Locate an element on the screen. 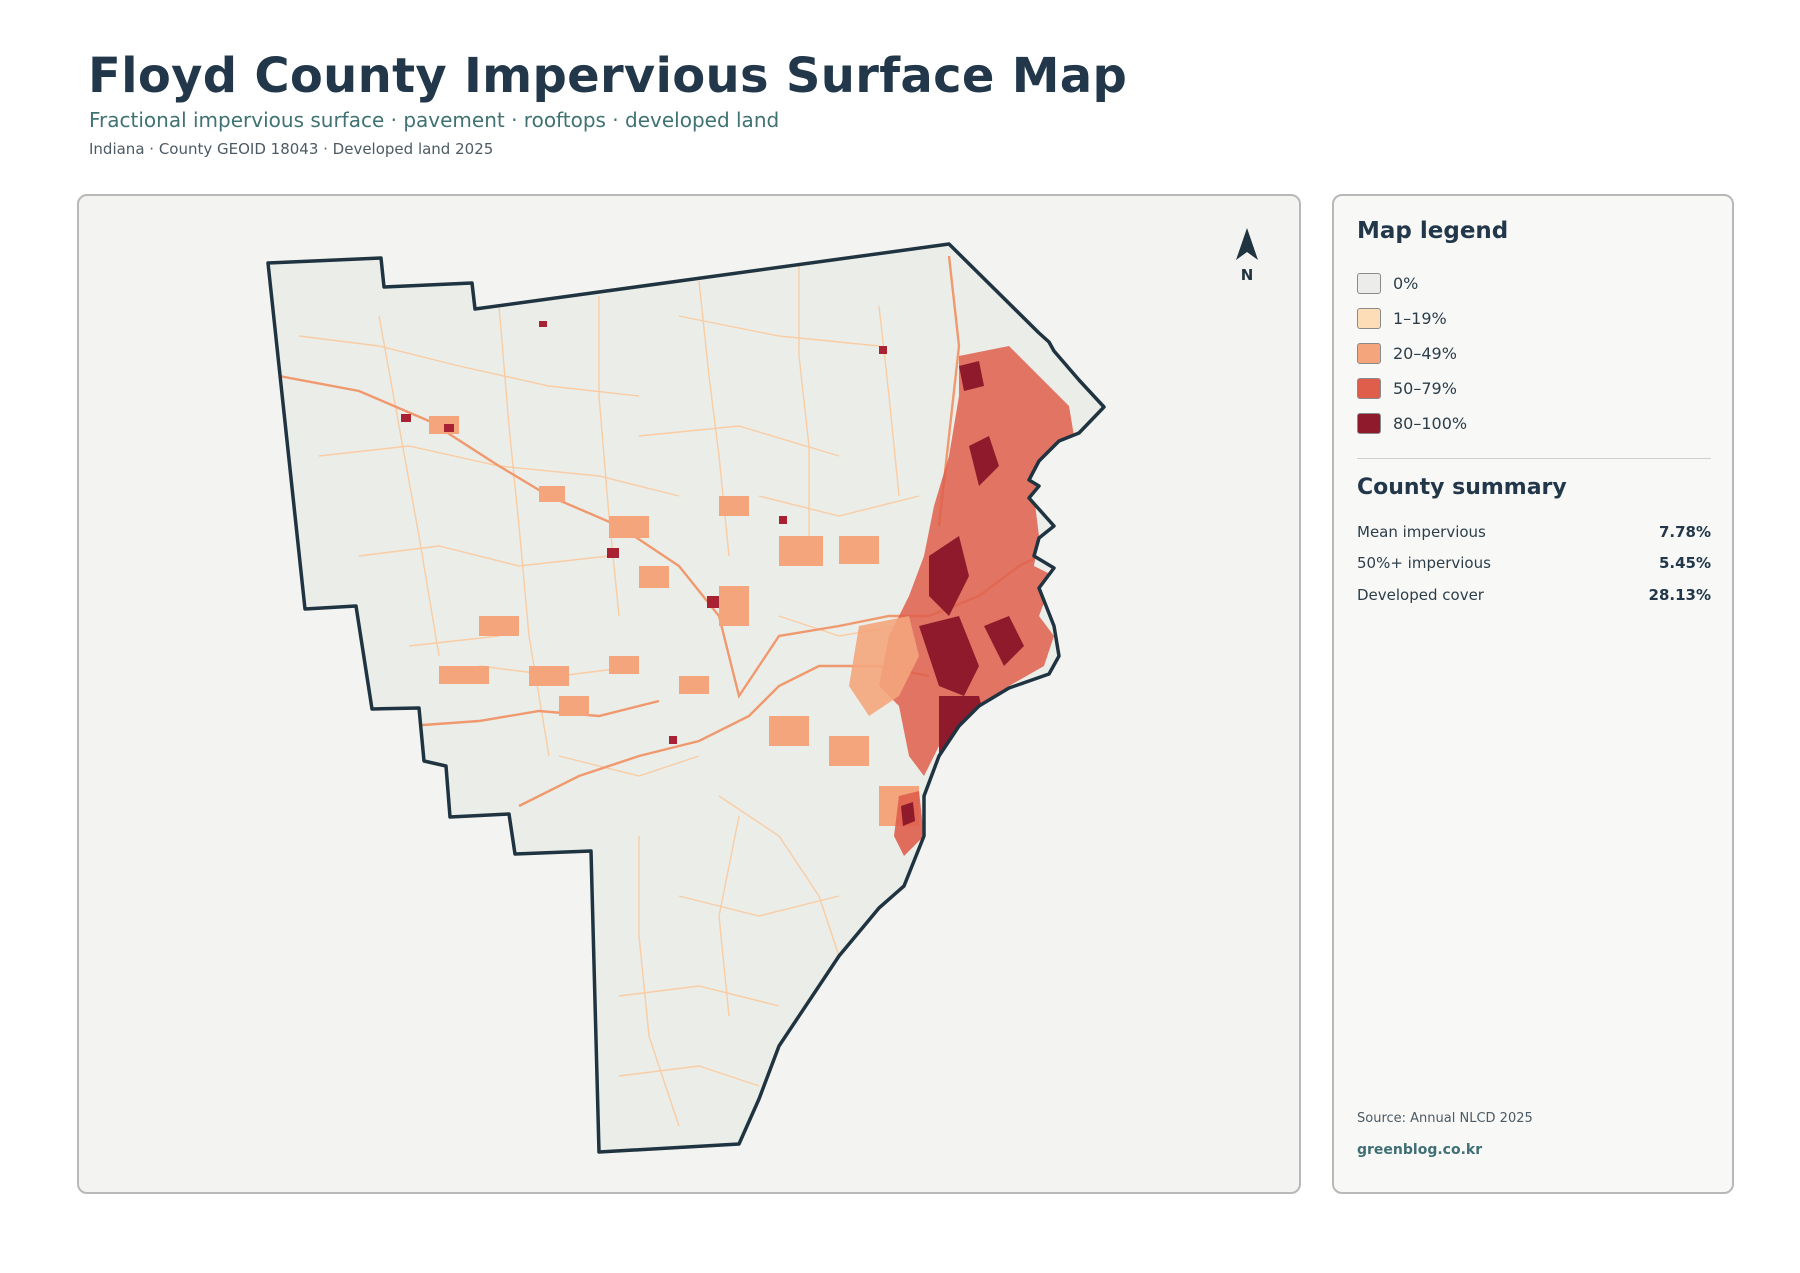 This screenshot has width=1800, height=1273. page-title: Floyd County Impervious Surface Map is located at coordinates (608, 76).